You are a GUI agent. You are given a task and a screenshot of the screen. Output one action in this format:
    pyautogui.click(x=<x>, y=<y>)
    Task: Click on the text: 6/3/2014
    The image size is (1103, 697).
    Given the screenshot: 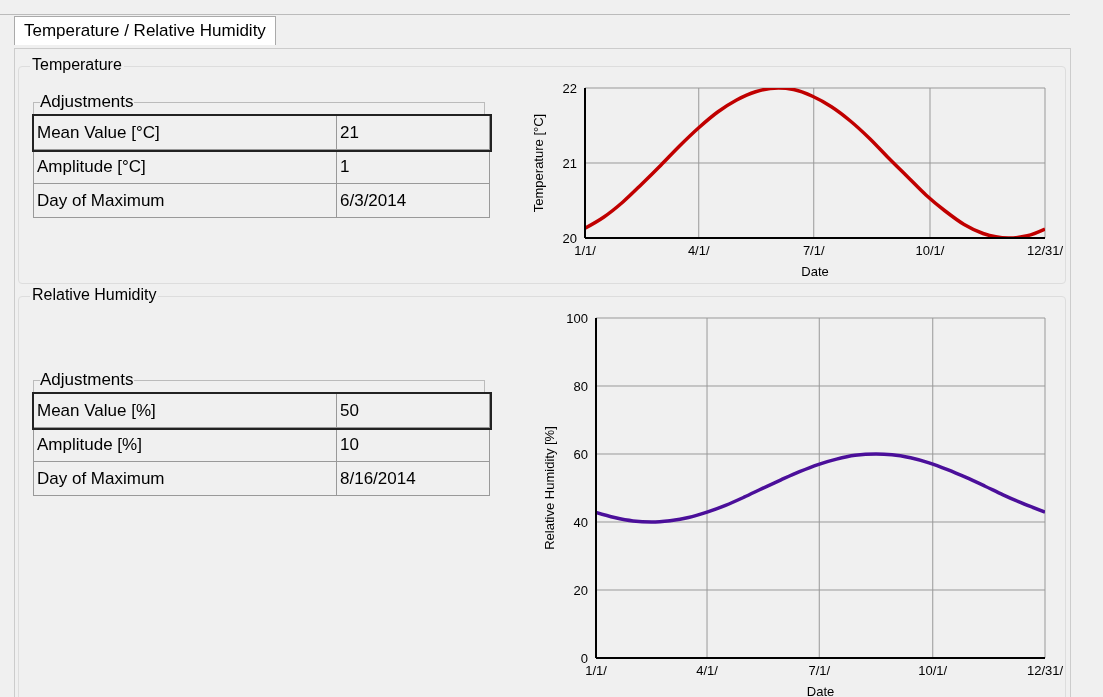 What is the action you would take?
    pyautogui.click(x=413, y=200)
    